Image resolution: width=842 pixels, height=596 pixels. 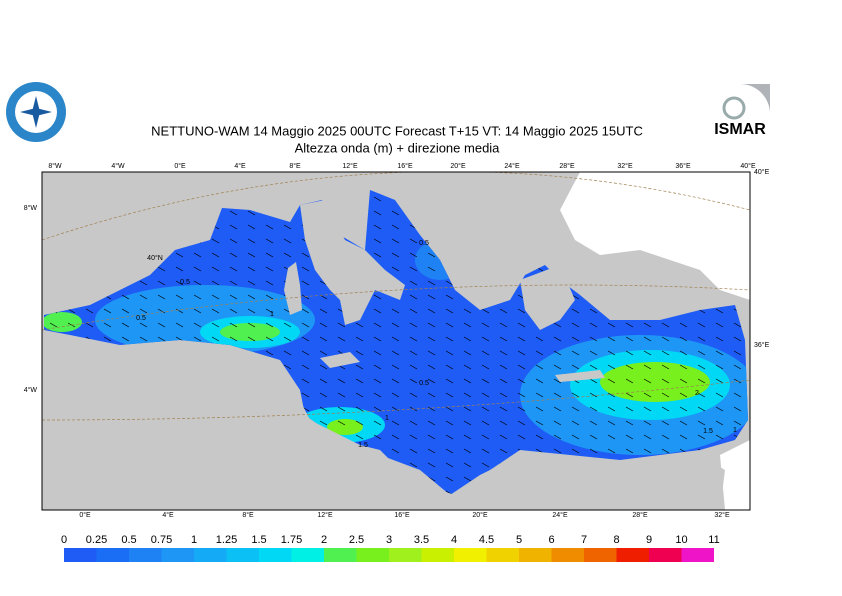 I want to click on colorbar-label: 1.5, so click(x=258, y=540).